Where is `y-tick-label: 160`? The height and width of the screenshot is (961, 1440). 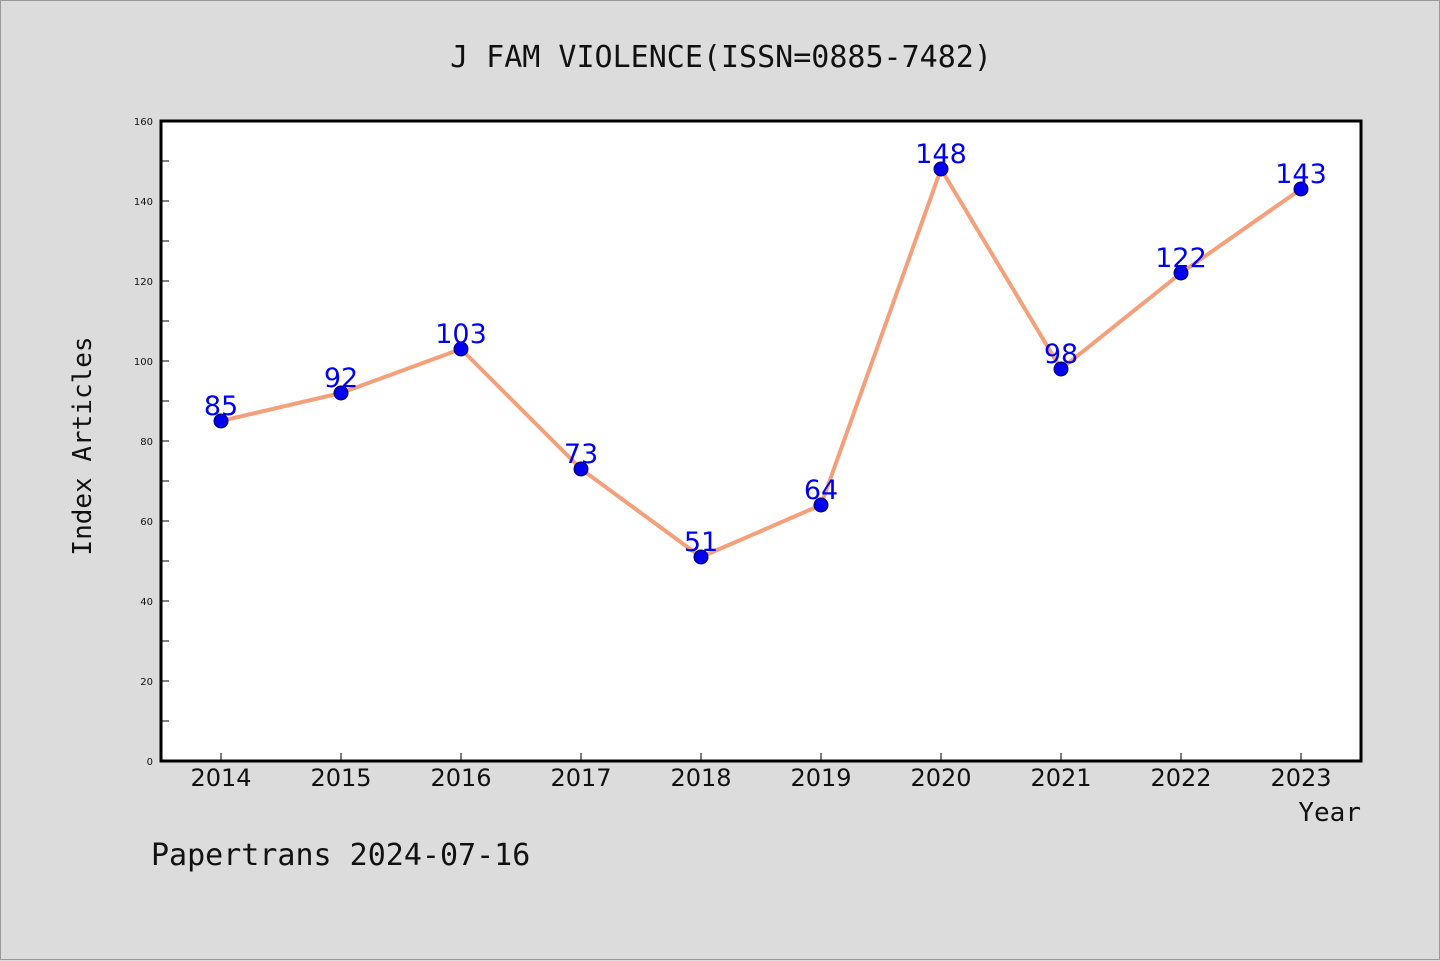
y-tick-label: 160 is located at coordinates (143, 122).